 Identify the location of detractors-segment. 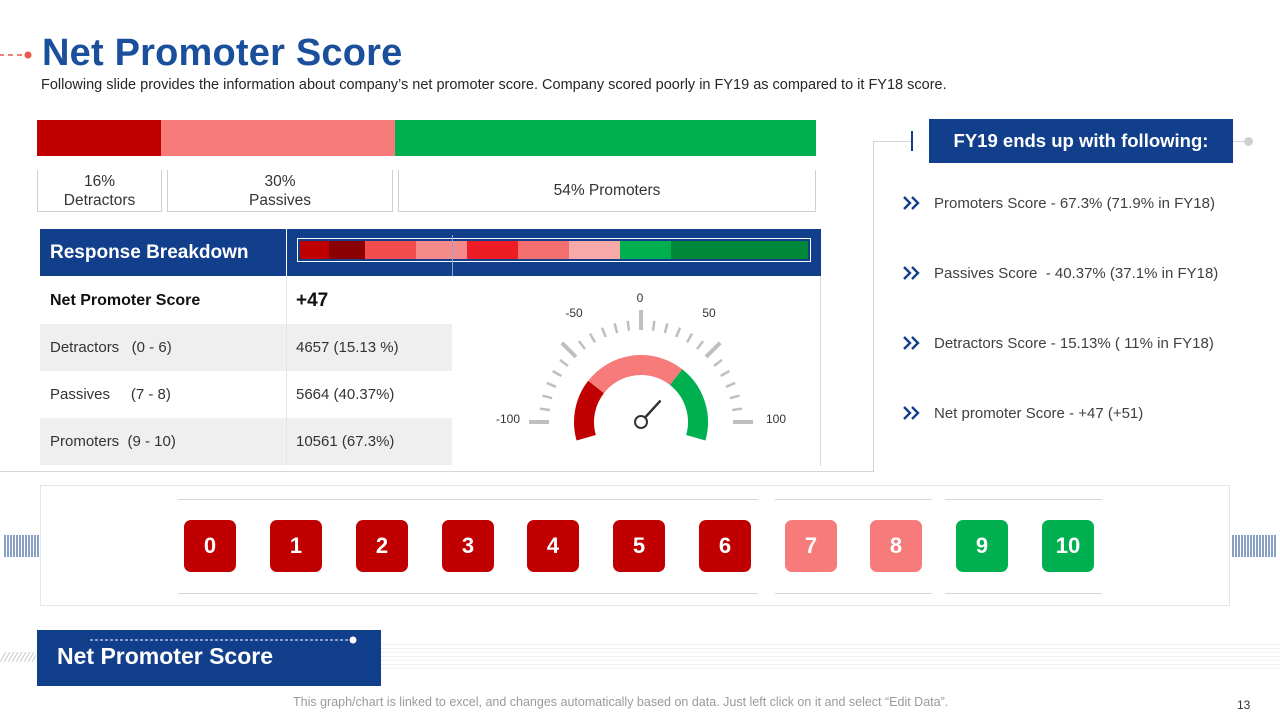
(99, 138).